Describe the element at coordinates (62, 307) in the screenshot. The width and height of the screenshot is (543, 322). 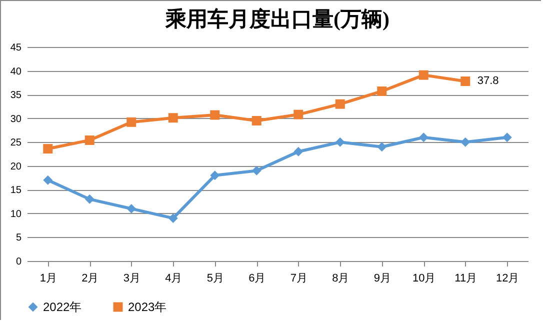
I see `legend-label: 2022年` at that location.